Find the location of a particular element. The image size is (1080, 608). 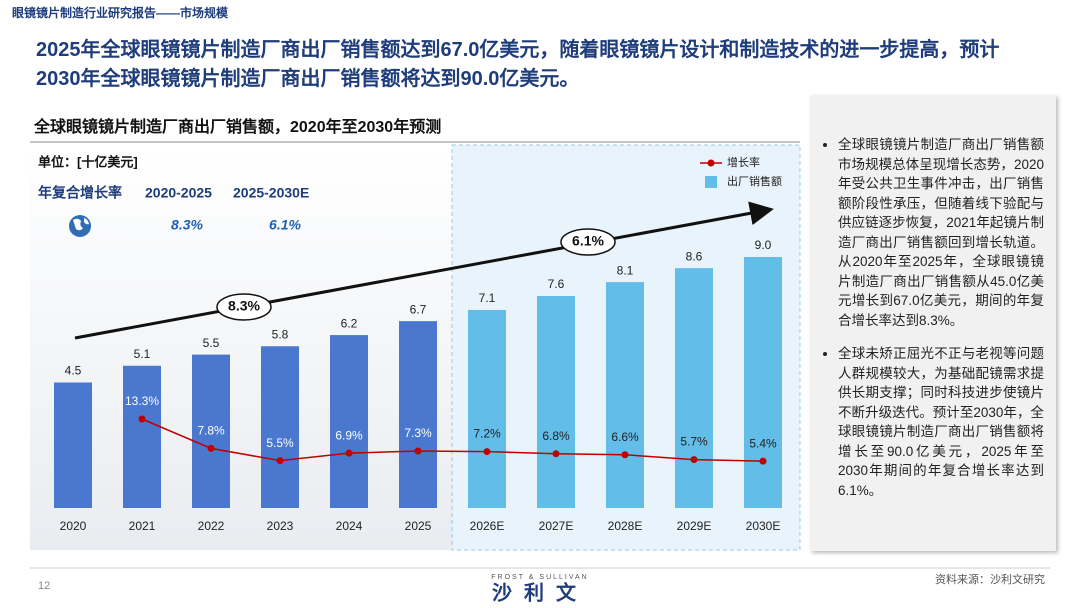

bar-label: 5.8 is located at coordinates (280, 334).